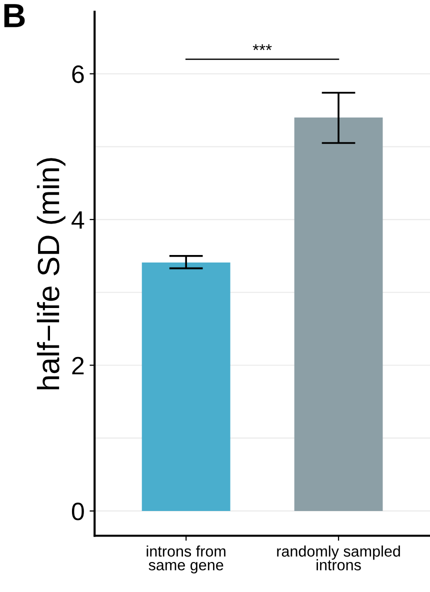 The width and height of the screenshot is (430, 592). Describe the element at coordinates (51, 274) in the screenshot. I see `y-axis-title: half−life SD (min)` at that location.